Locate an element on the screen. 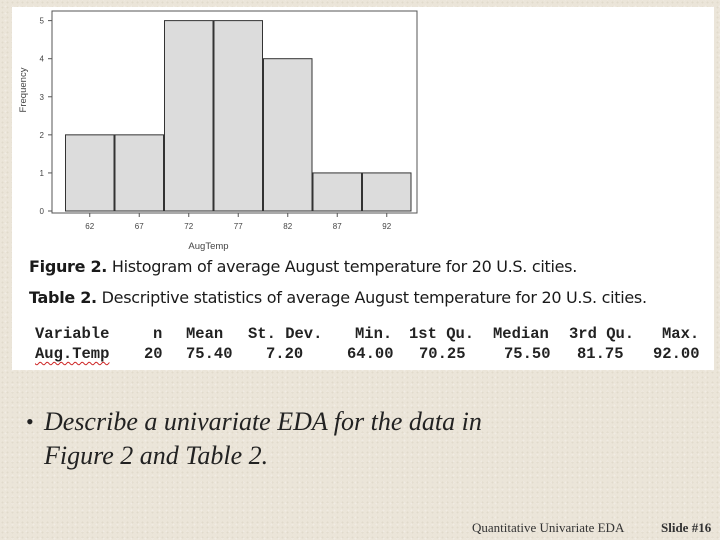 The height and width of the screenshot is (540, 720). x-tick-label-77: 77 is located at coordinates (238, 226).